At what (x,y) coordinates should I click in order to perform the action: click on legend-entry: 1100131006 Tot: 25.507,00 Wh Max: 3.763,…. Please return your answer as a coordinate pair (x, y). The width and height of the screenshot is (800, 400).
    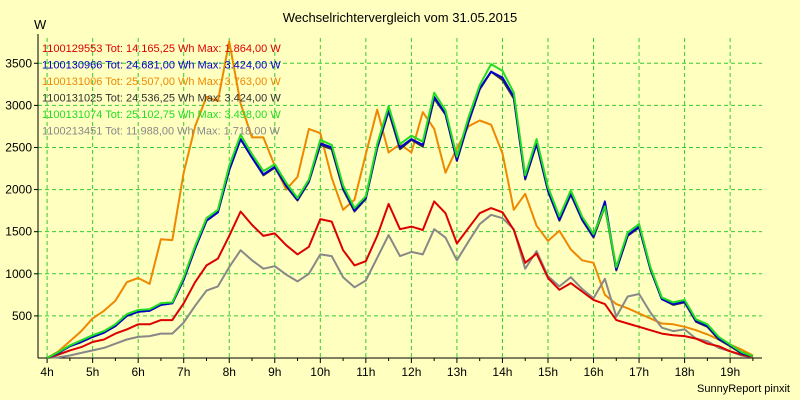
    Looking at the image, I should click on (161, 82).